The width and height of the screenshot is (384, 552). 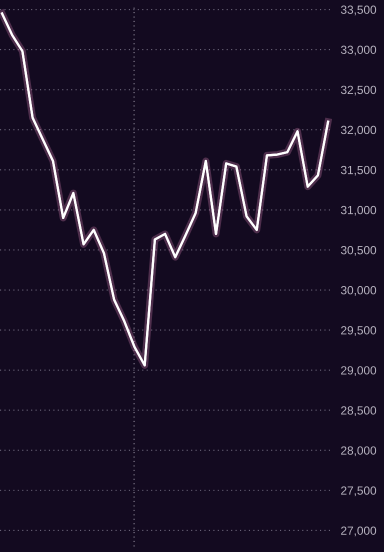 What do you see at coordinates (358, 131) in the screenshot?
I see `y-tick-label: 32,000` at bounding box center [358, 131].